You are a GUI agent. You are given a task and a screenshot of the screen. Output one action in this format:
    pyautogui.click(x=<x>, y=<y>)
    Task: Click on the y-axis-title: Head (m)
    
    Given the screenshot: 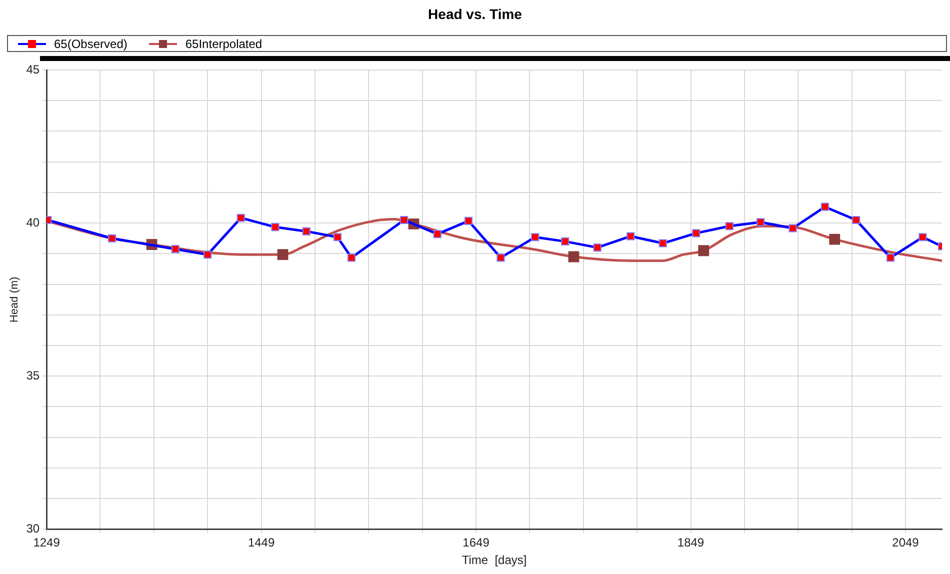 What is the action you would take?
    pyautogui.click(x=14, y=299)
    